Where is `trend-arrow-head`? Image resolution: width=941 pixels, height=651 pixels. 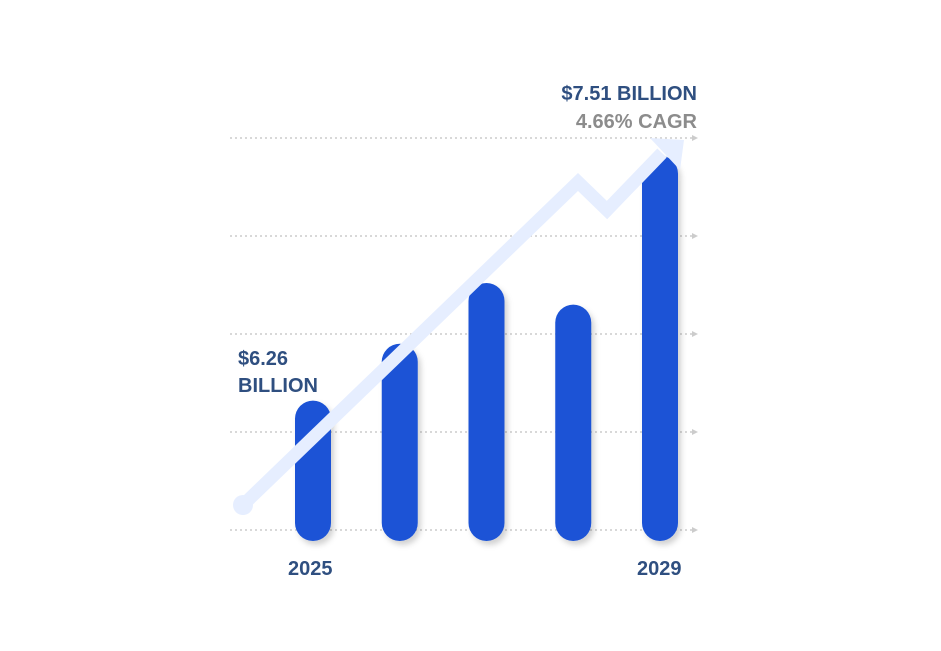
trend-arrow-head is located at coordinates (667, 154).